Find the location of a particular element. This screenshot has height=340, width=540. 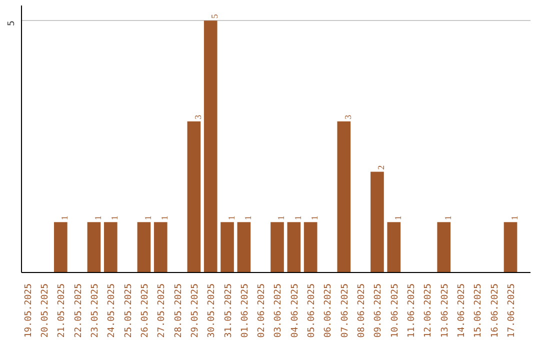

x-tick-label: 29.05.2025 is located at coordinates (195, 310).